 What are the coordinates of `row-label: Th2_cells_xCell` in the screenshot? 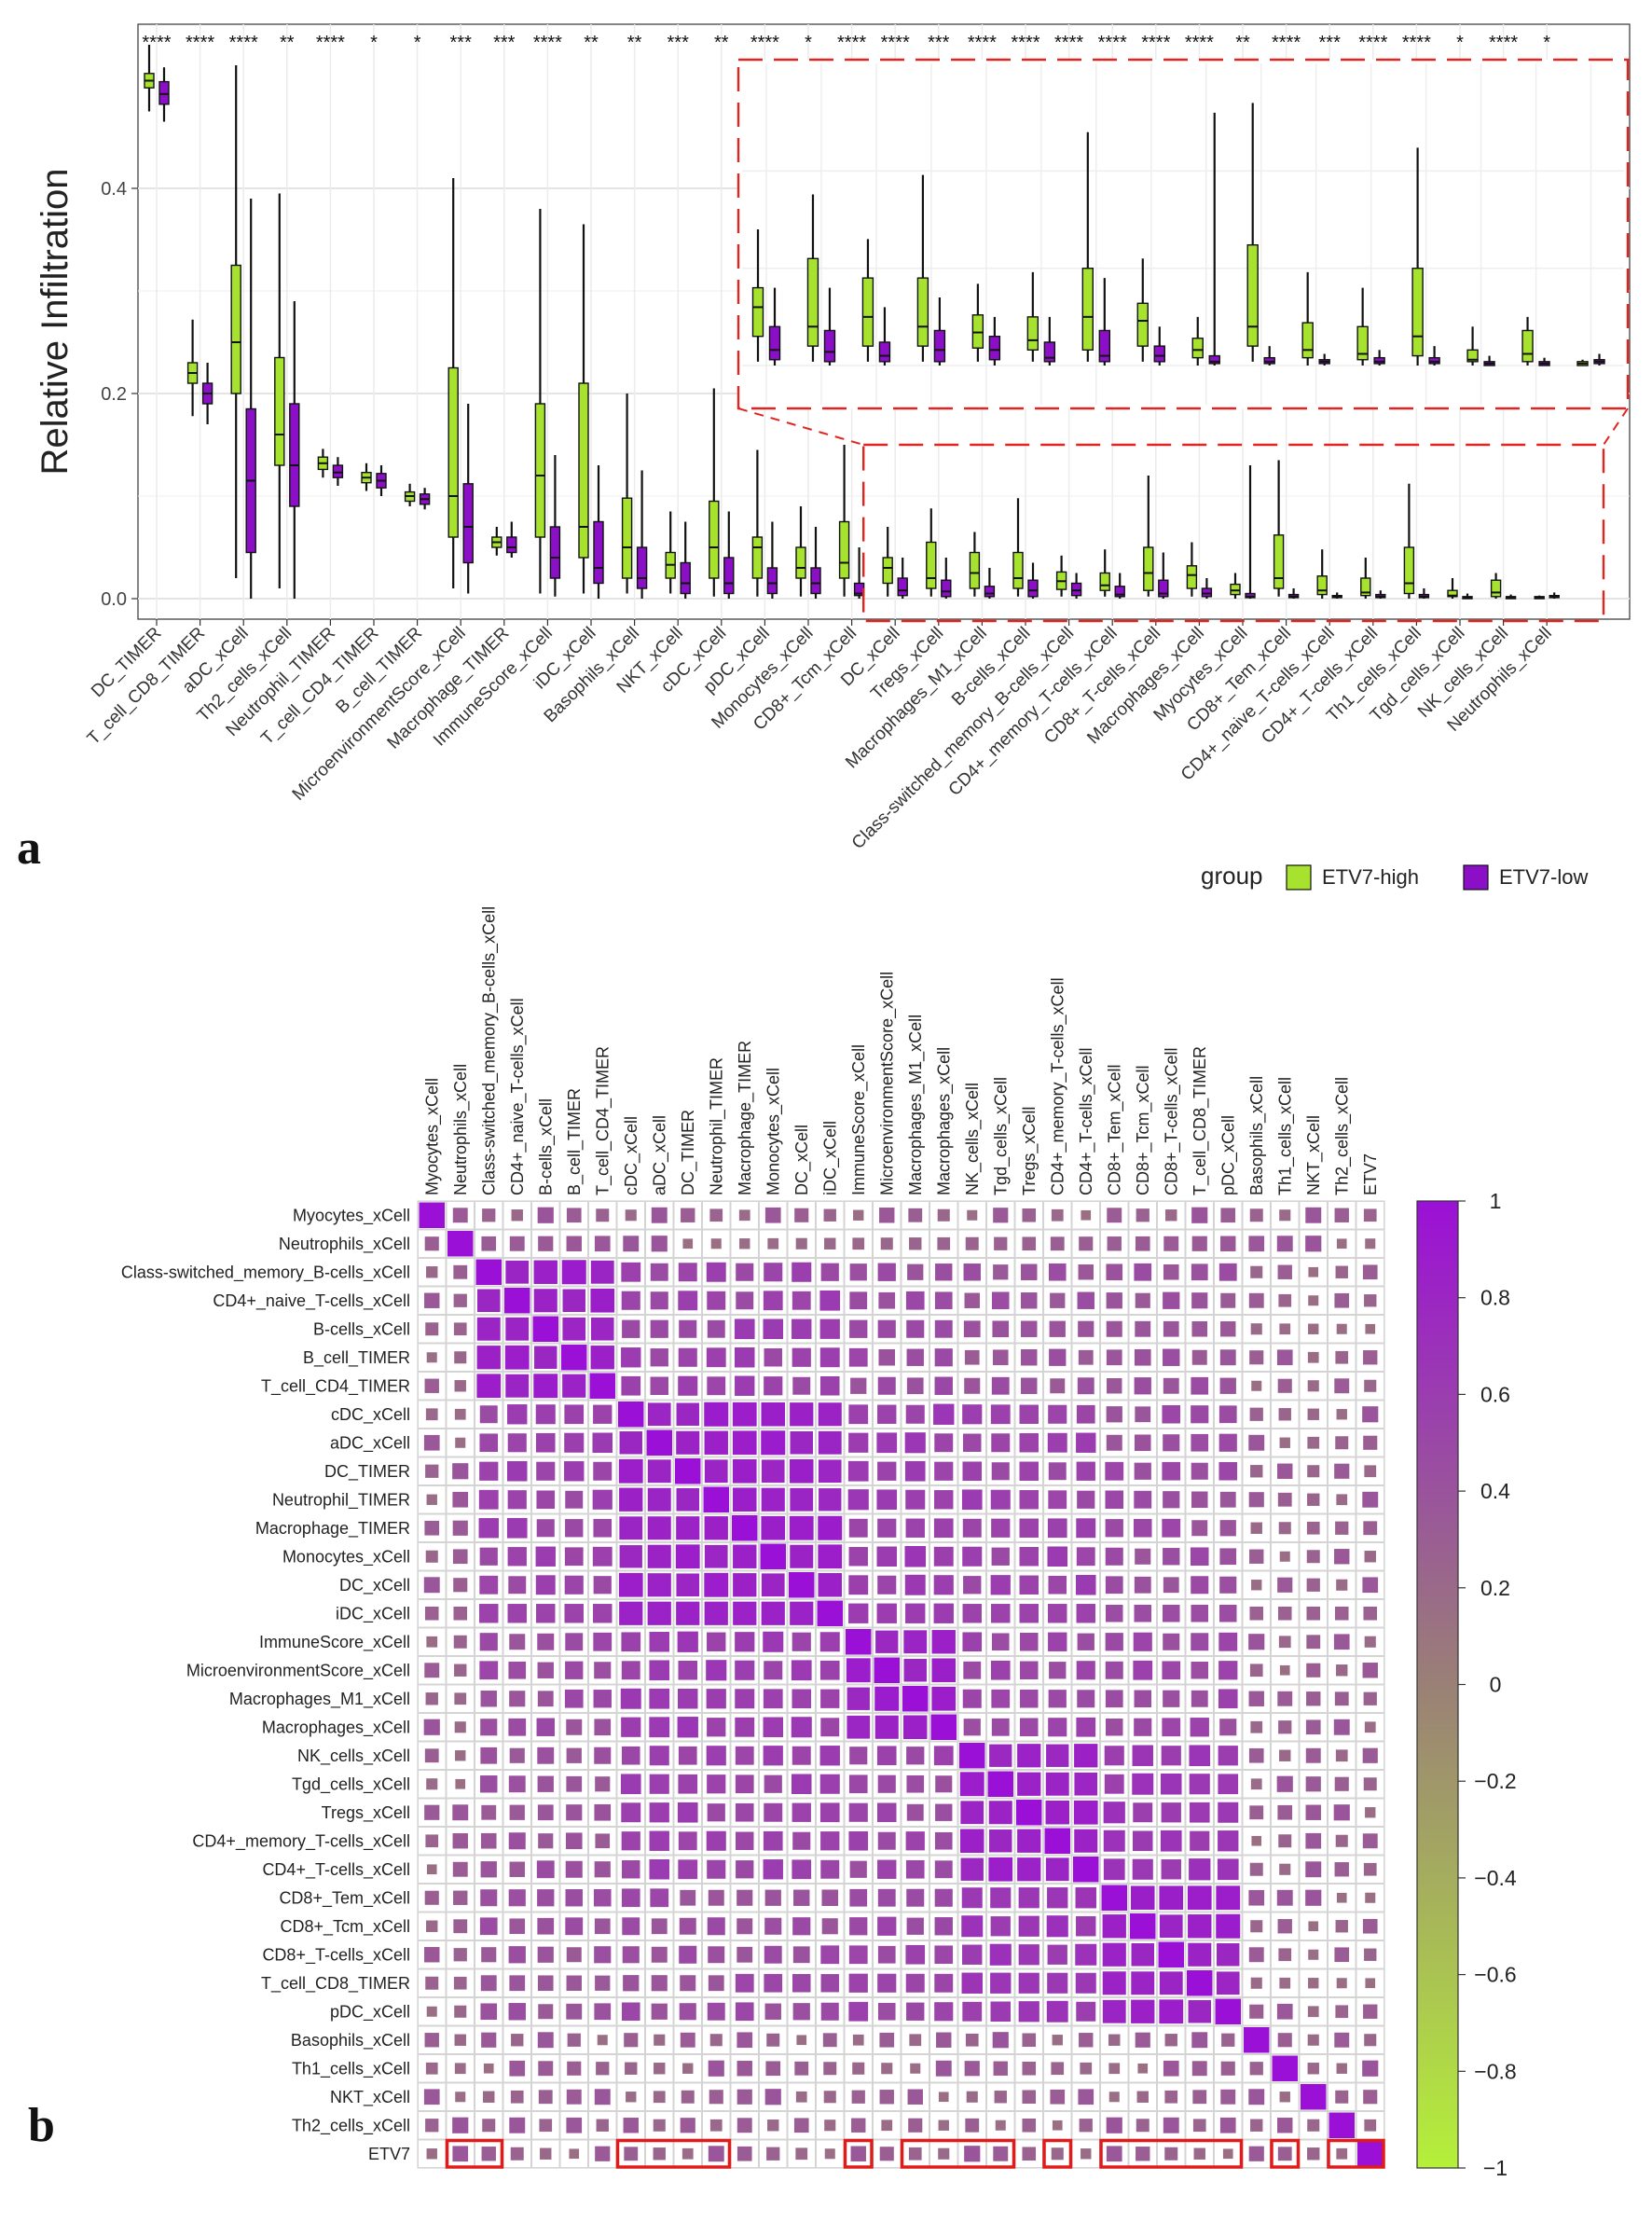 It's located at (351, 2125).